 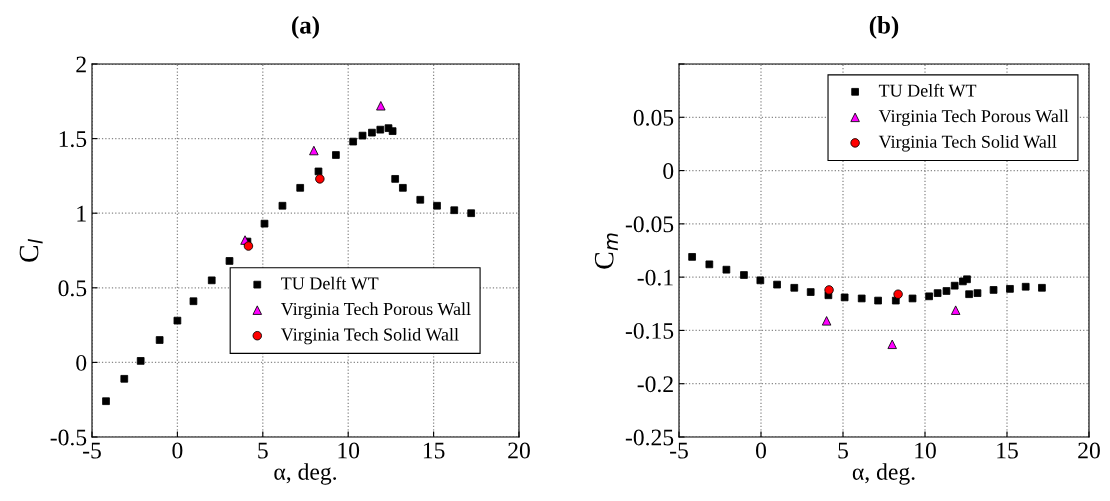 I want to click on y-tick-label: 1, so click(x=81, y=213).